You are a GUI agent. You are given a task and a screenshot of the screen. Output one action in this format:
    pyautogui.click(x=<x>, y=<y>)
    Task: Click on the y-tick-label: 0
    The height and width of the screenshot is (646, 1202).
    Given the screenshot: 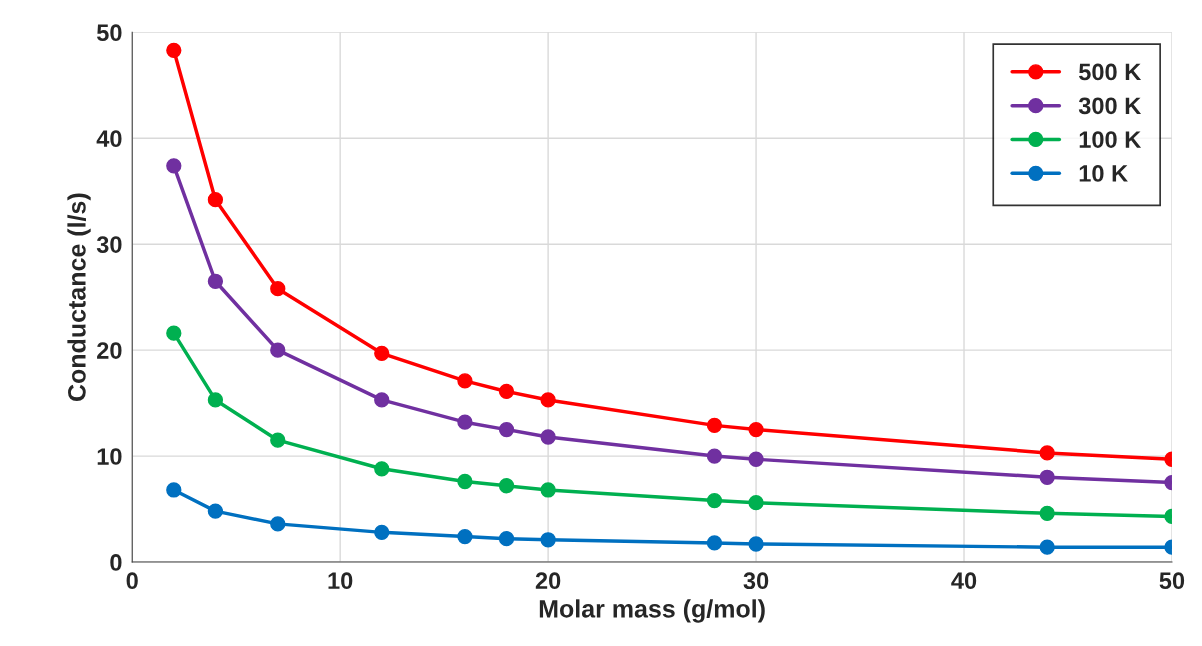 What is the action you would take?
    pyautogui.click(x=116, y=562)
    